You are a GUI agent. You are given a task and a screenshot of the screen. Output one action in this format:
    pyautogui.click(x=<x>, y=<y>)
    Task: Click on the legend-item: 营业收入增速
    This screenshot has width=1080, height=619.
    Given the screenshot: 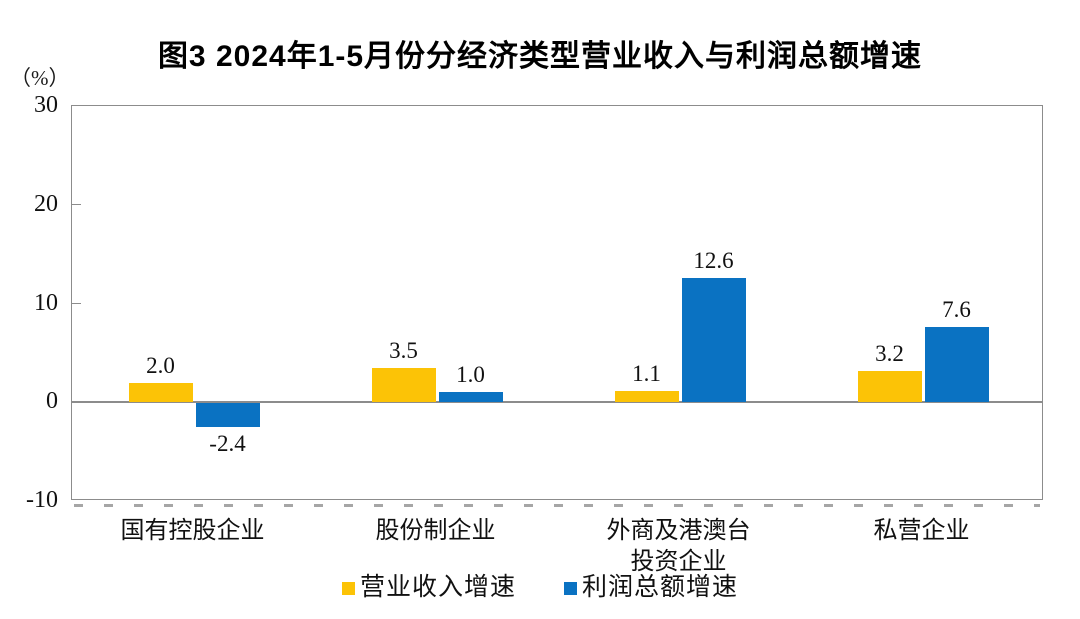 What is the action you would take?
    pyautogui.click(x=428, y=587)
    